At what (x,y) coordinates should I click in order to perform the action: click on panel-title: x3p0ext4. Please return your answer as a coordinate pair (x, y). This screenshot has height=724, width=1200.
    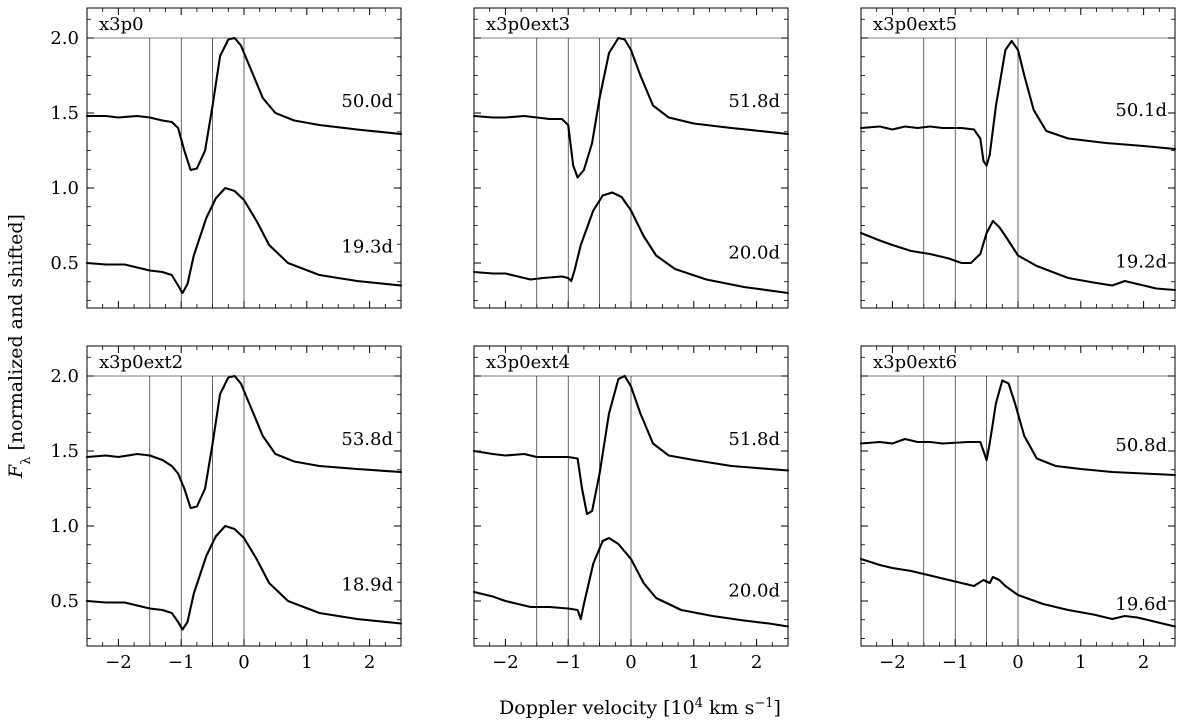
    Looking at the image, I should click on (528, 362).